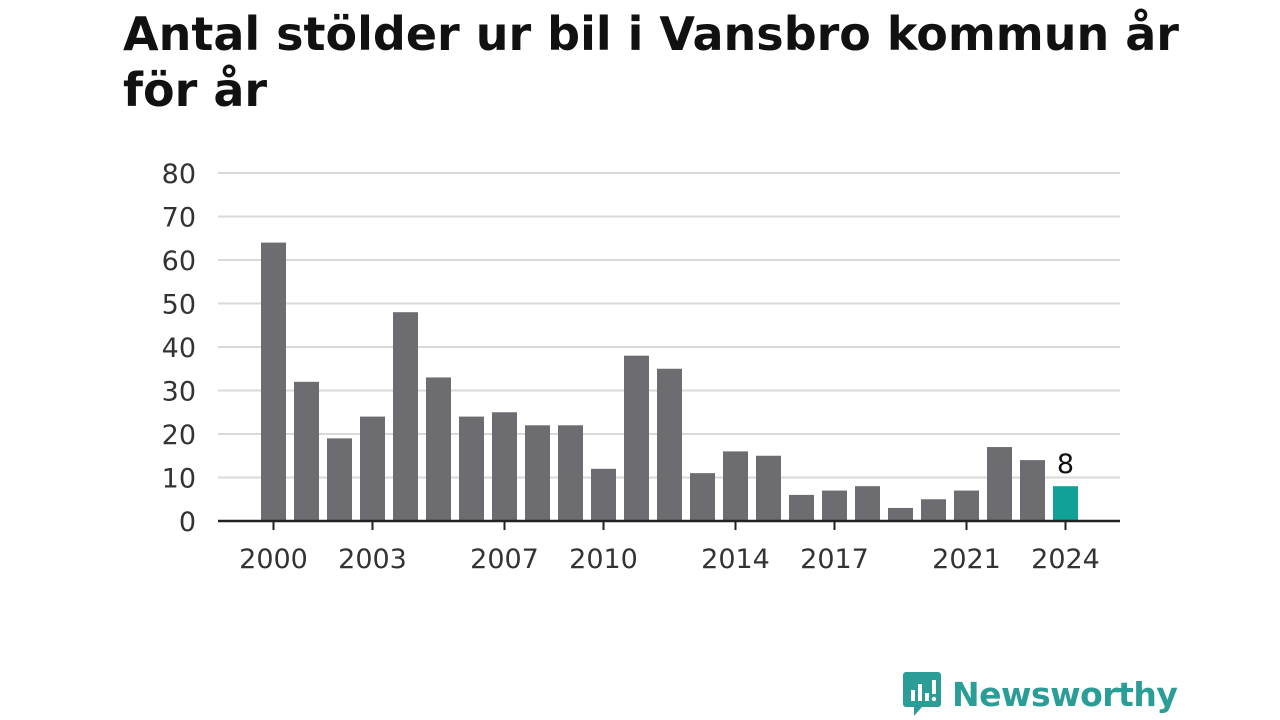 Image resolution: width=1280 pixels, height=720 pixels. What do you see at coordinates (179, 435) in the screenshot?
I see `y-tick-label: 20` at bounding box center [179, 435].